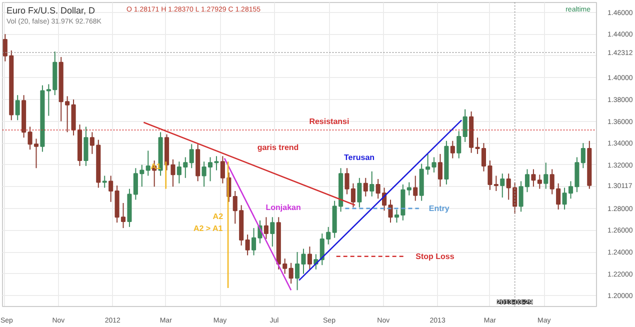  What do you see at coordinates (359, 157) in the screenshot?
I see `text: Terusan` at bounding box center [359, 157].